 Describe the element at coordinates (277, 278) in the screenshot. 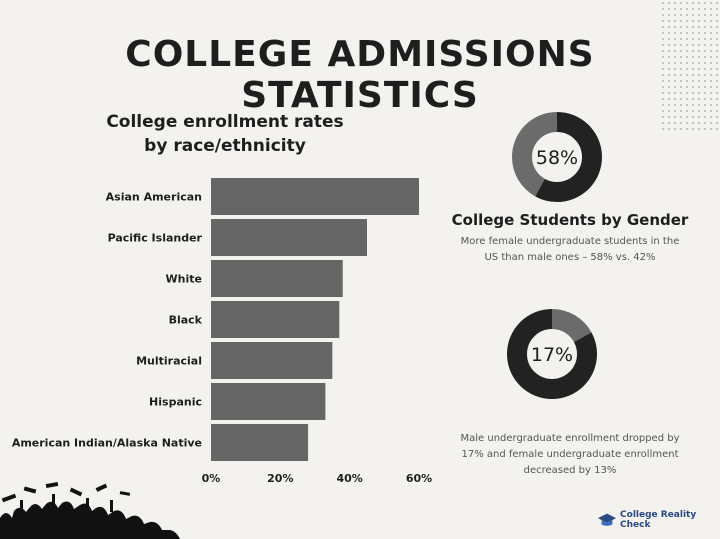

I see `bar-white` at that location.